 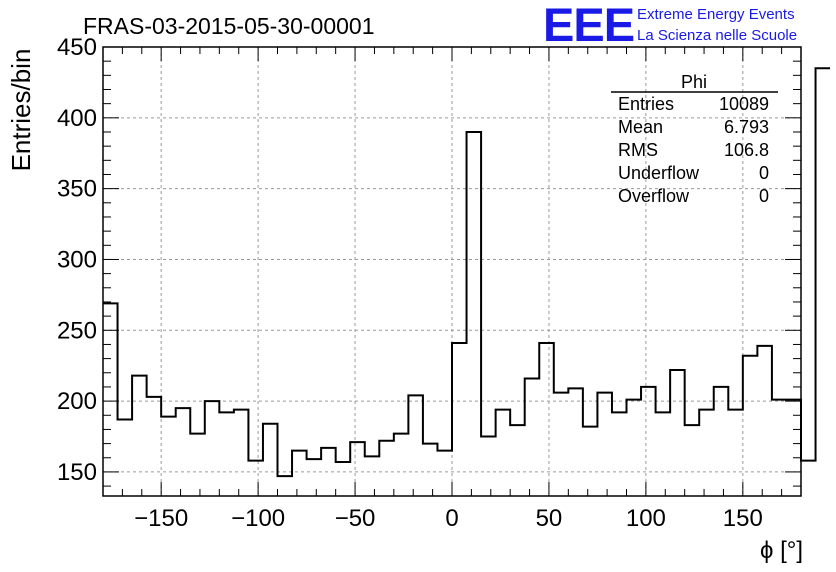 What do you see at coordinates (77, 47) in the screenshot?
I see `y-tick-label: 450` at bounding box center [77, 47].